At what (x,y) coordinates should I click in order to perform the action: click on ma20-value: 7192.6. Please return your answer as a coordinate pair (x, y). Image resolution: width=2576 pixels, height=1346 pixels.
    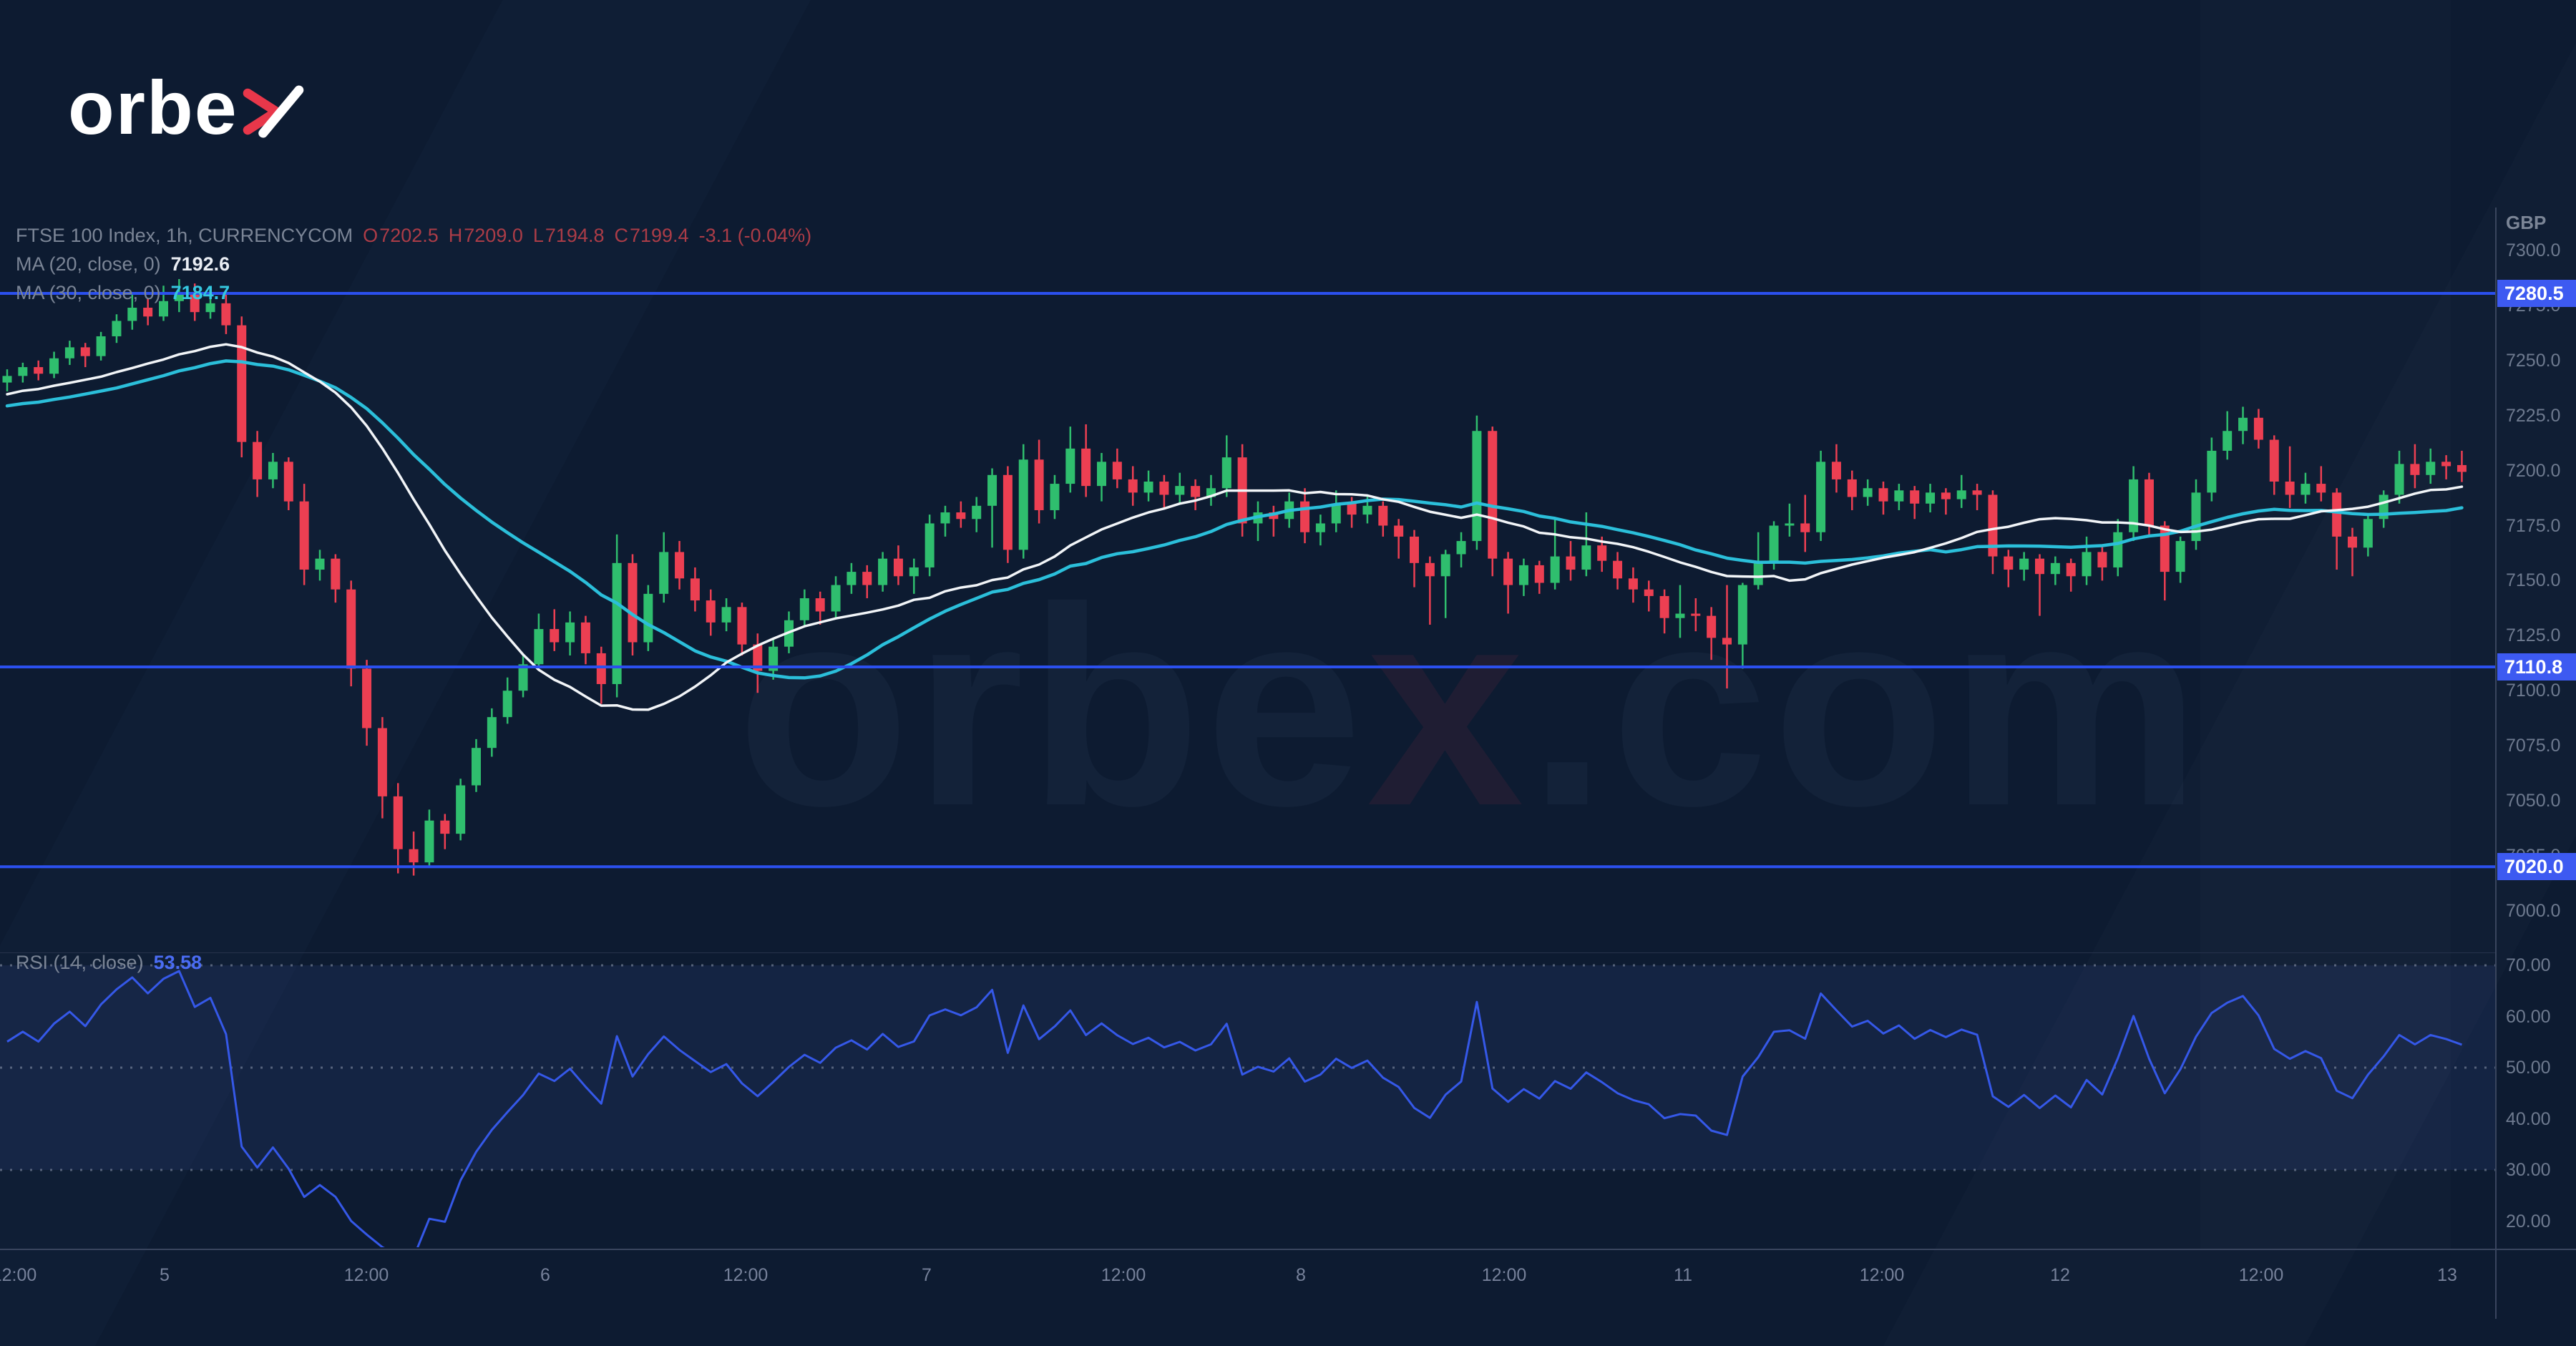
    Looking at the image, I should click on (200, 264).